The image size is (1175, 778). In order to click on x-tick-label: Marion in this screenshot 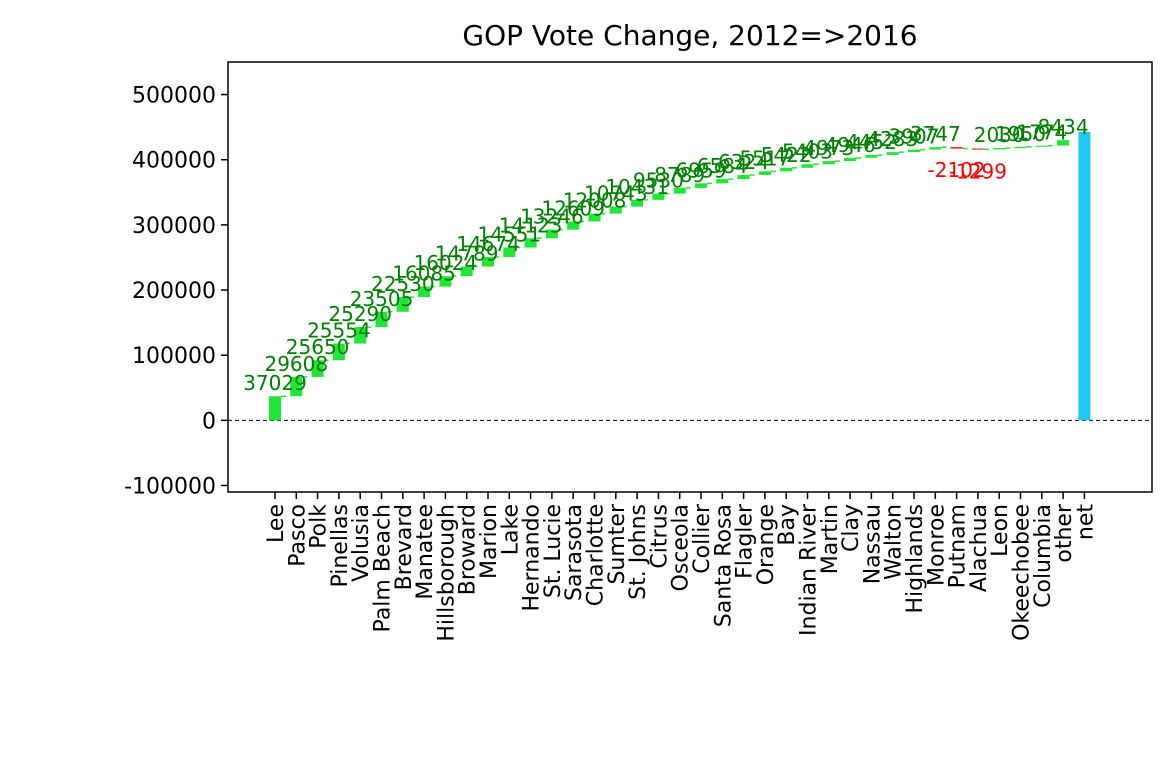, I will do `click(489, 541)`.